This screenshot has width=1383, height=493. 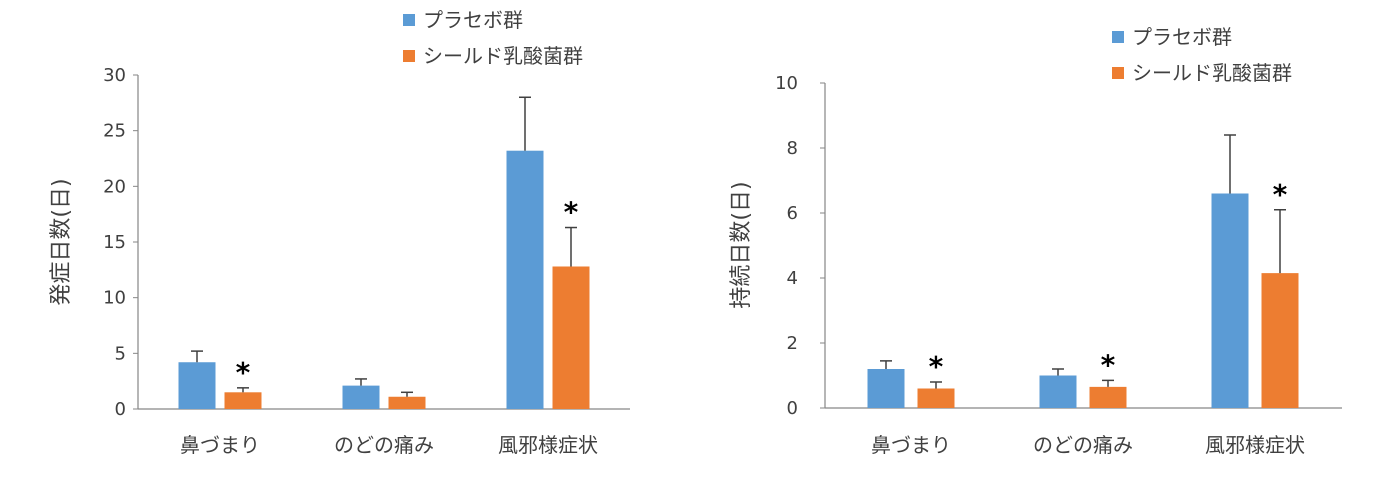 What do you see at coordinates (114, 131) in the screenshot?
I see `y-tick-label: 25` at bounding box center [114, 131].